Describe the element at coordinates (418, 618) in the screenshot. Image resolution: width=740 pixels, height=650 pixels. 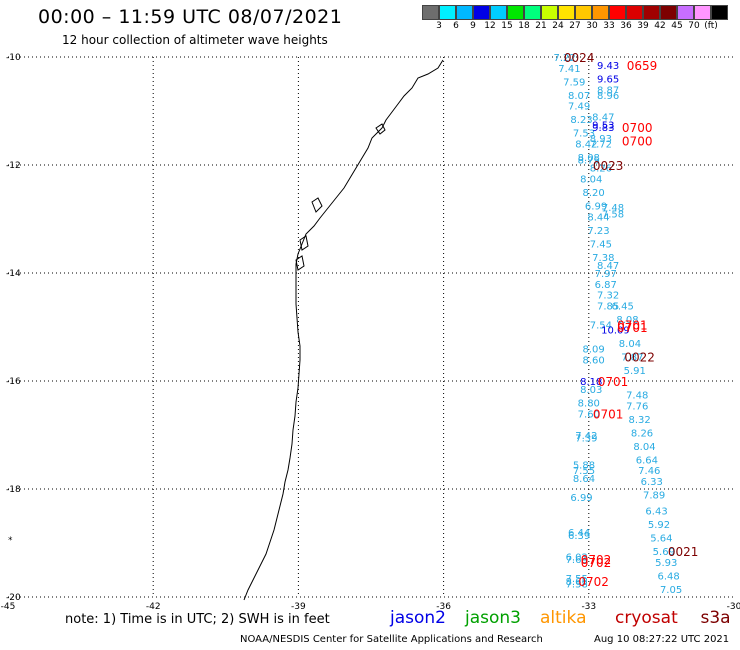
I see `legend-item-jason2: jason2` at that location.